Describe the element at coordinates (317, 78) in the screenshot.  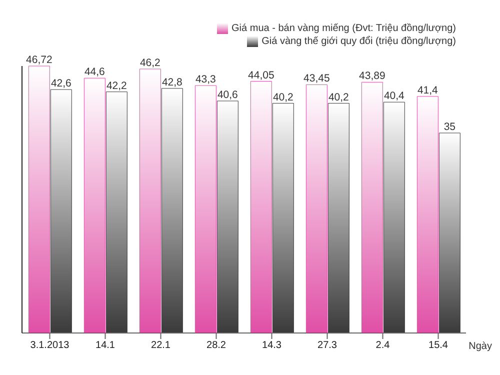
I see `data-label: 43,45` at that location.